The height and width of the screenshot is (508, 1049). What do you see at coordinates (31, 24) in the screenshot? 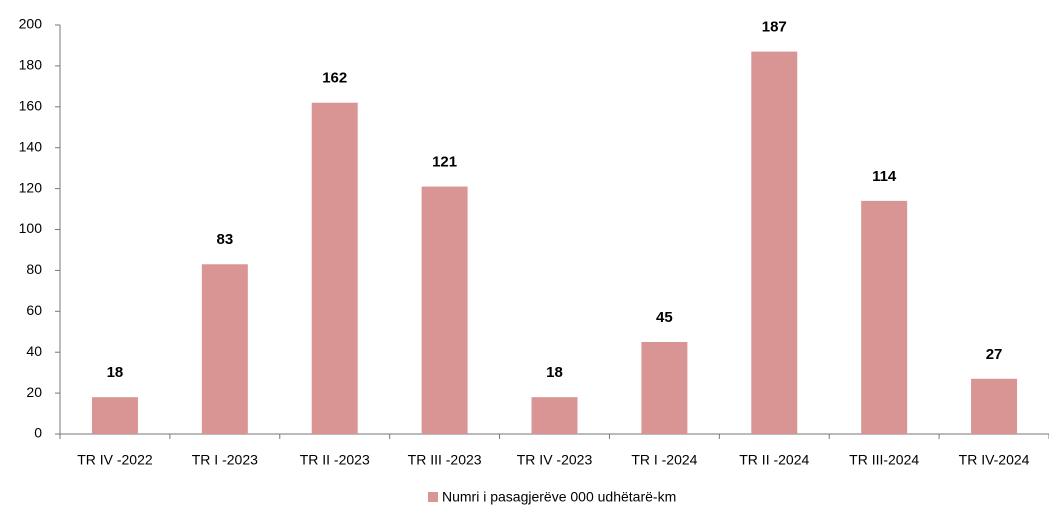
I see `y-tick-label: 200` at bounding box center [31, 24].